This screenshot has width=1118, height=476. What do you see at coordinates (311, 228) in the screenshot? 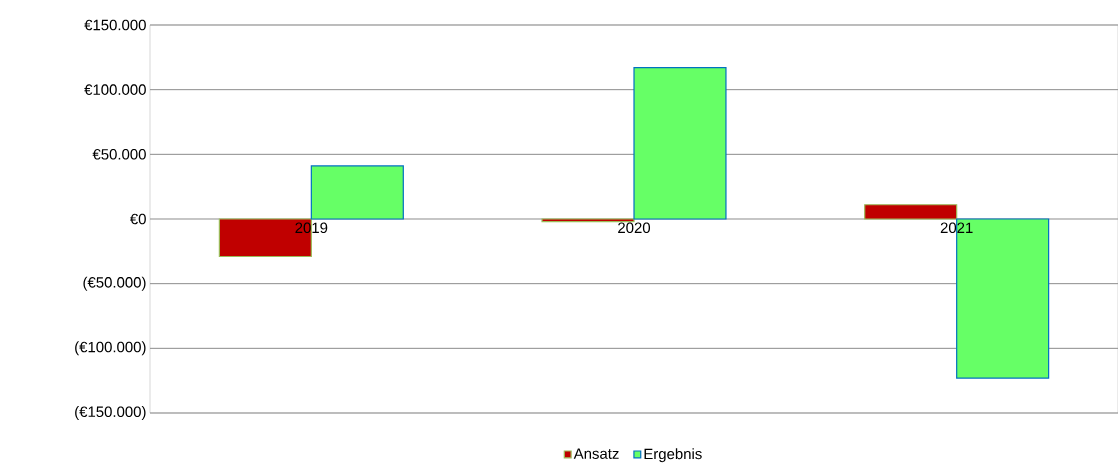
I see `x-tick-label: 2019` at bounding box center [311, 228].